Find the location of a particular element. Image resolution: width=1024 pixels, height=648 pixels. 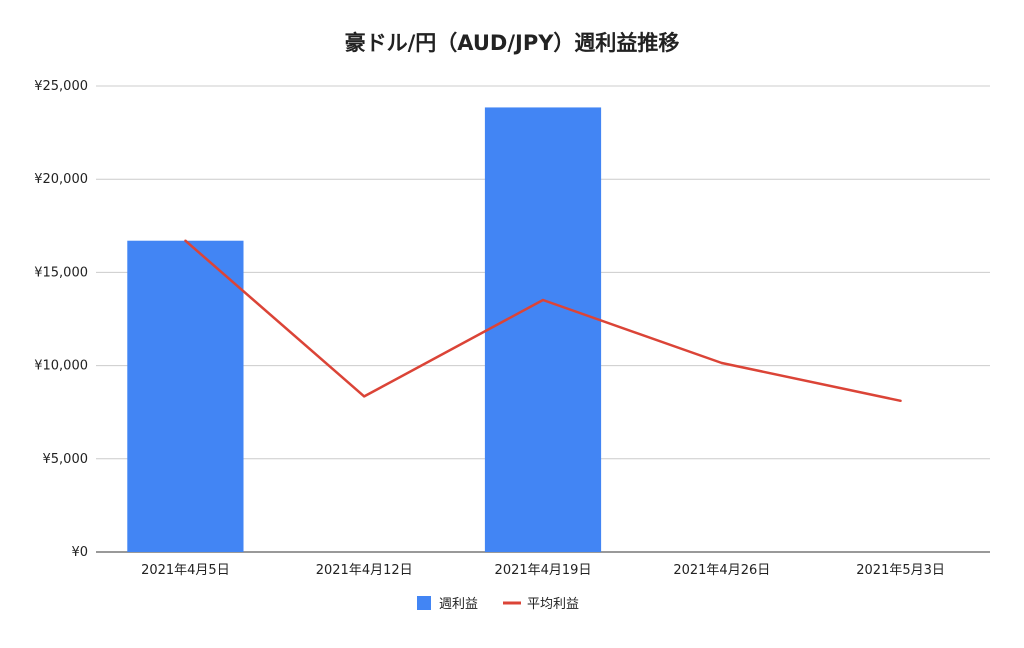

y-tick-label: ¥5,000 is located at coordinates (66, 459).